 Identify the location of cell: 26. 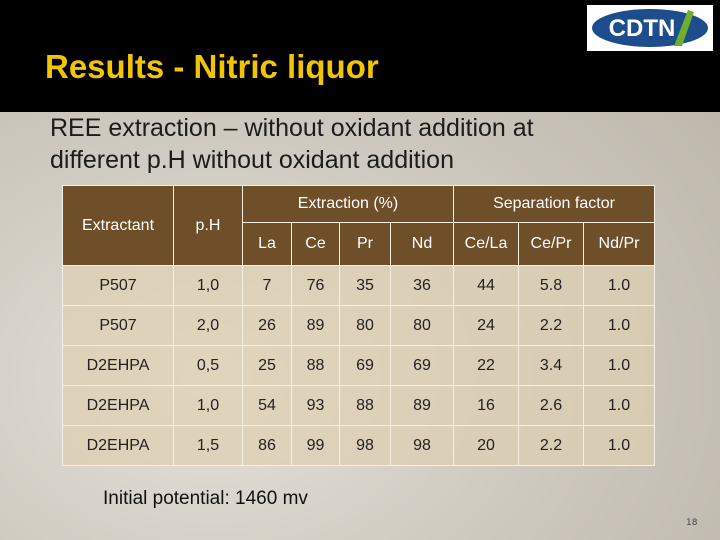
(267, 325).